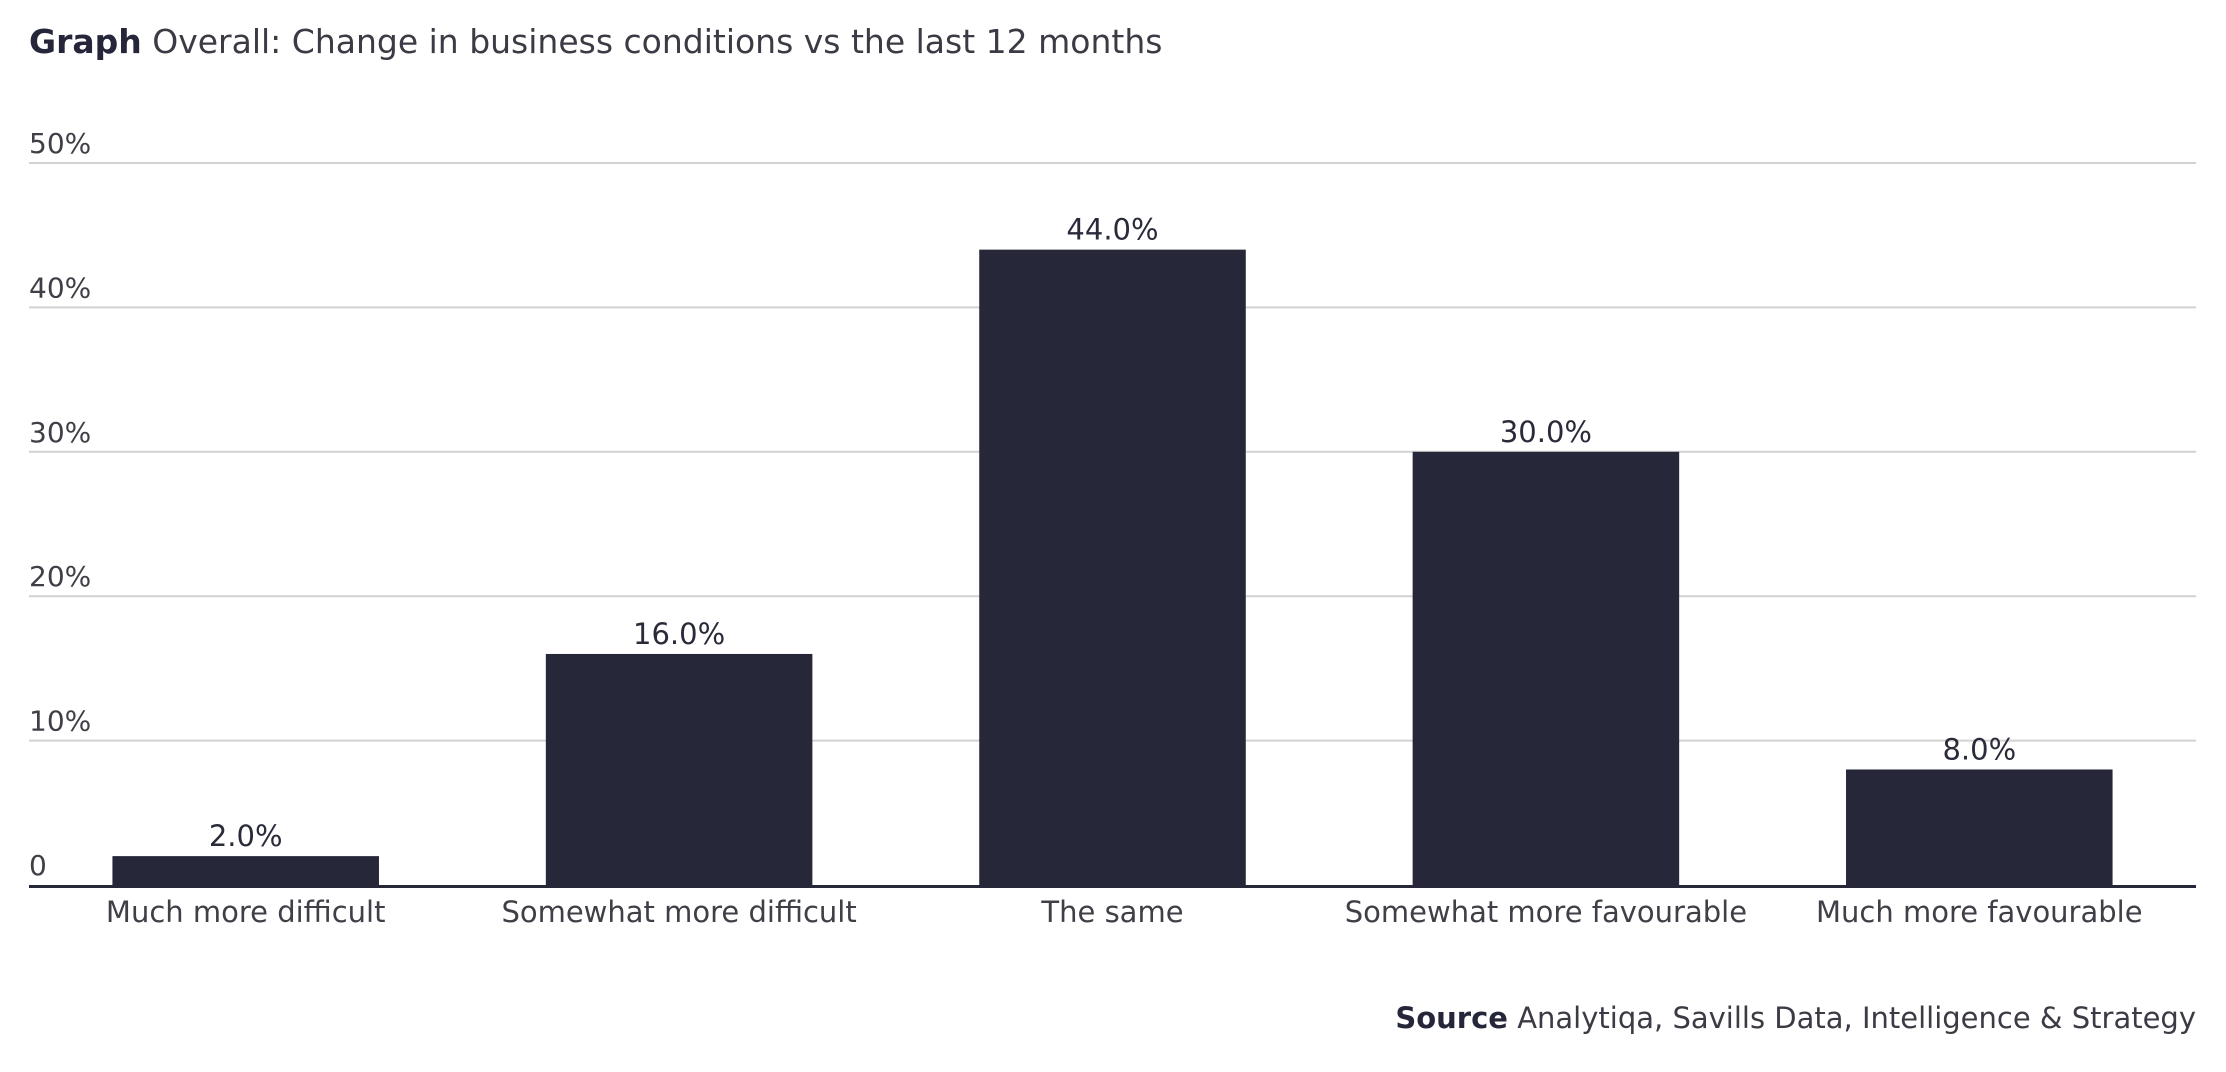 The width and height of the screenshot is (2226, 1072). Describe the element at coordinates (60, 576) in the screenshot. I see `y-tick-label: 20%` at that location.